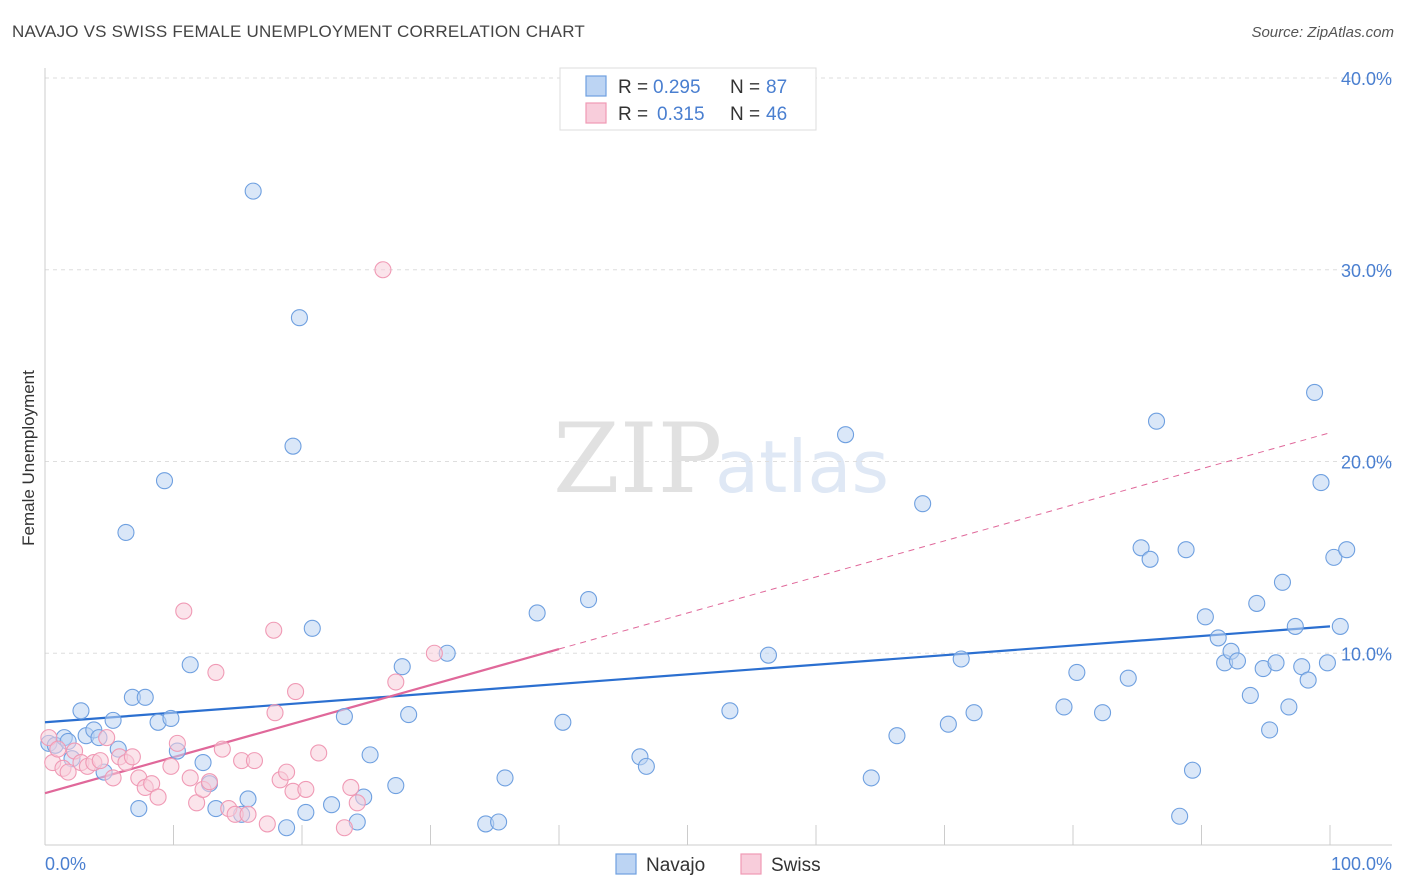 The width and height of the screenshot is (1406, 892). Describe the element at coordinates (596, 86) in the screenshot. I see `legend-swatch-navajo` at that location.